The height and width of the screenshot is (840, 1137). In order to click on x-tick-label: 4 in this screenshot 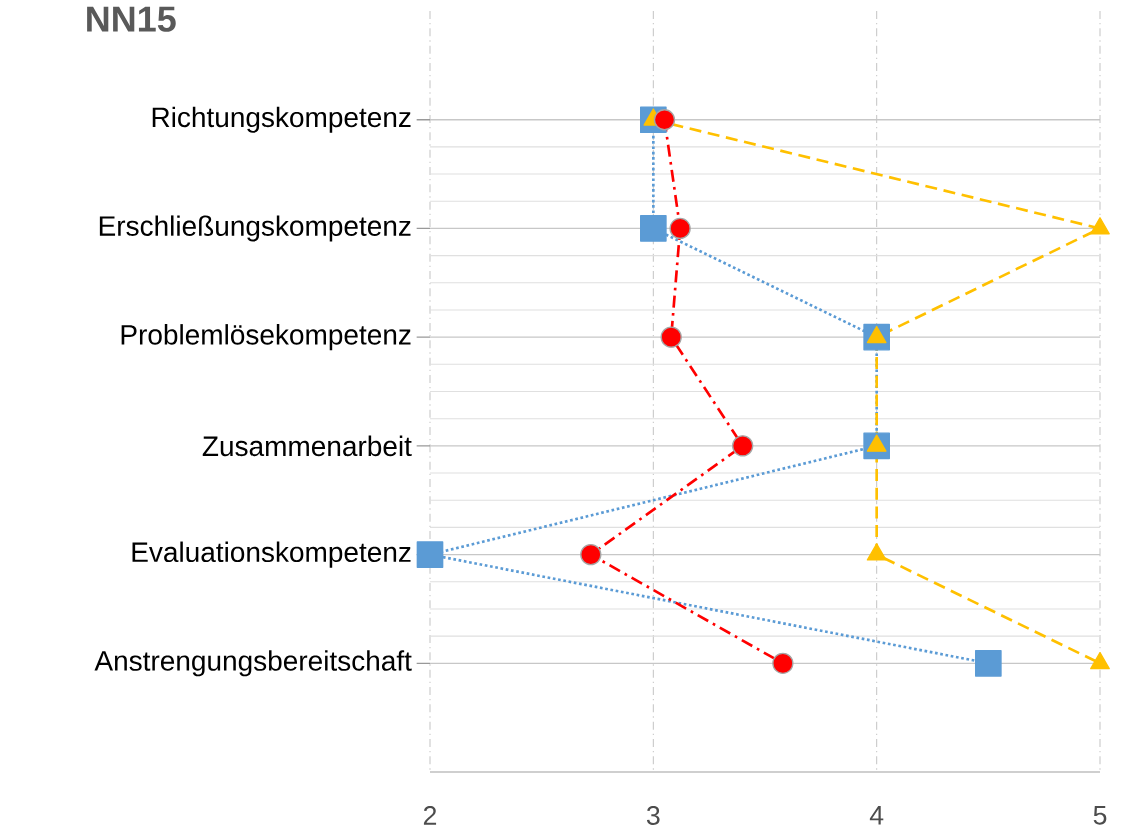, I will do `click(876, 815)`.